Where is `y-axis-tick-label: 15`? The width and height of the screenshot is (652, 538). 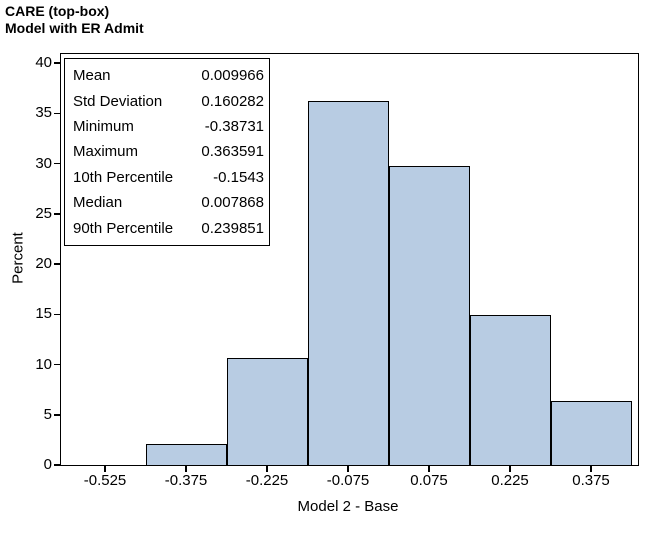 y-axis-tick-label: 15 is located at coordinates (43, 314).